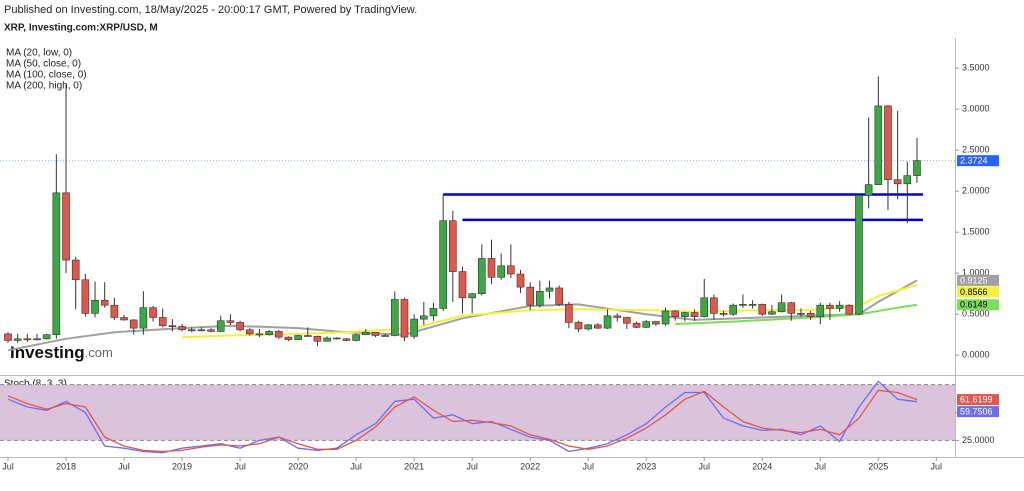  I want to click on x-tick-label: 2018, so click(66, 466).